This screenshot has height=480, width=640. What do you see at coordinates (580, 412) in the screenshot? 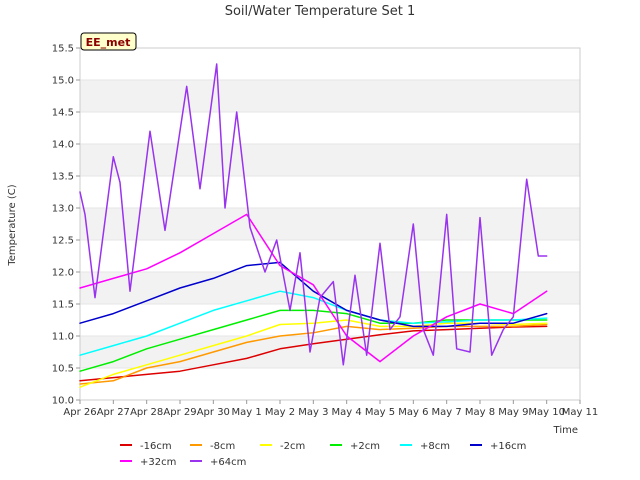
I see `x-tick-label: May 11` at bounding box center [580, 412].